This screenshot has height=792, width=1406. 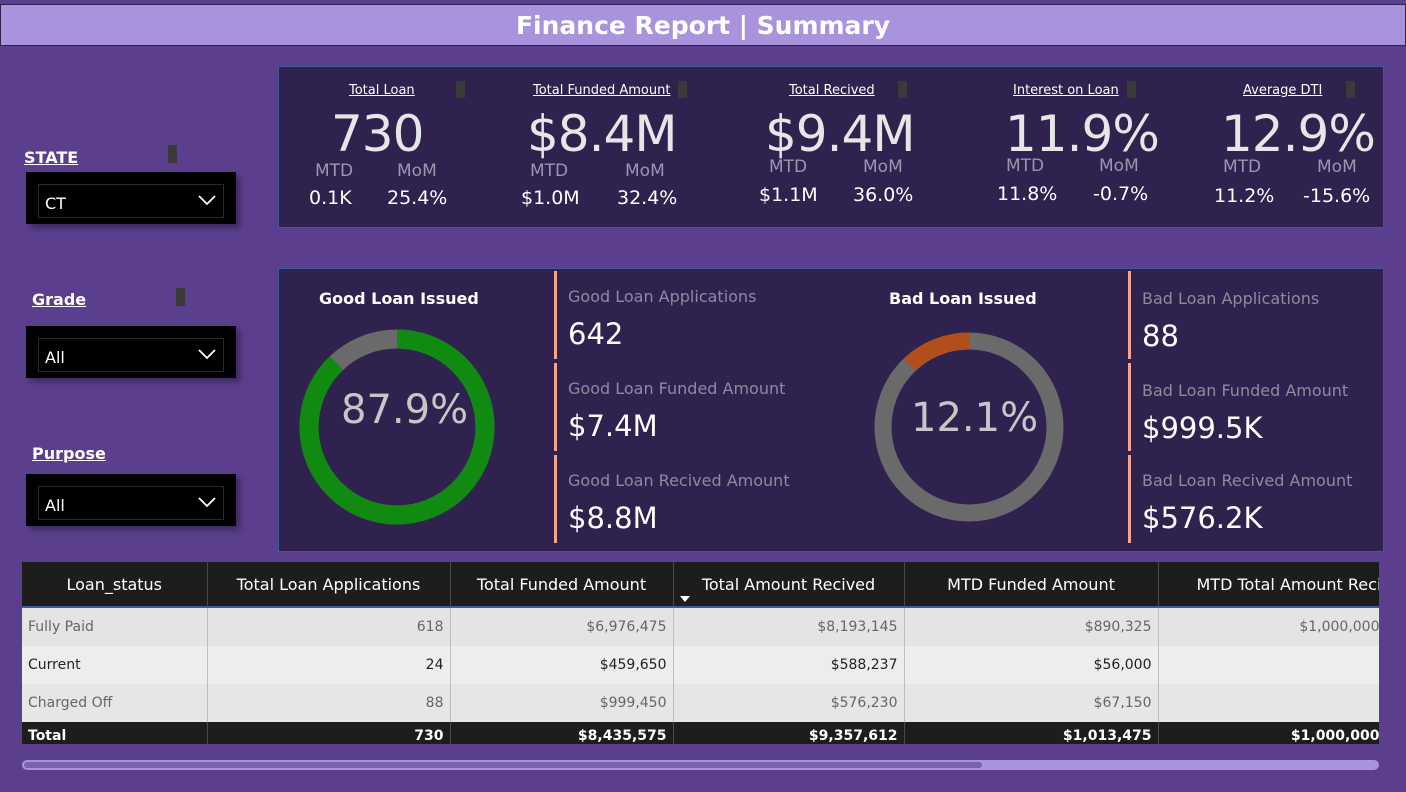 I want to click on good-loan-arc, so click(x=397, y=427).